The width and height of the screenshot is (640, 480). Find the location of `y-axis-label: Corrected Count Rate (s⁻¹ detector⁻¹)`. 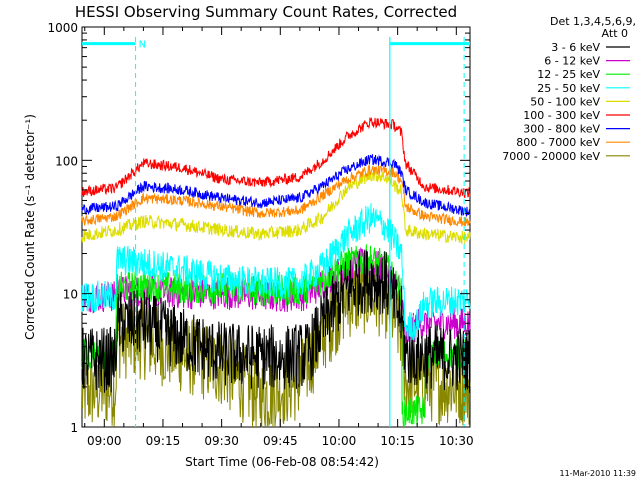

y-axis-label: Corrected Count Rate (s⁻¹ detector⁻¹) is located at coordinates (30, 227).